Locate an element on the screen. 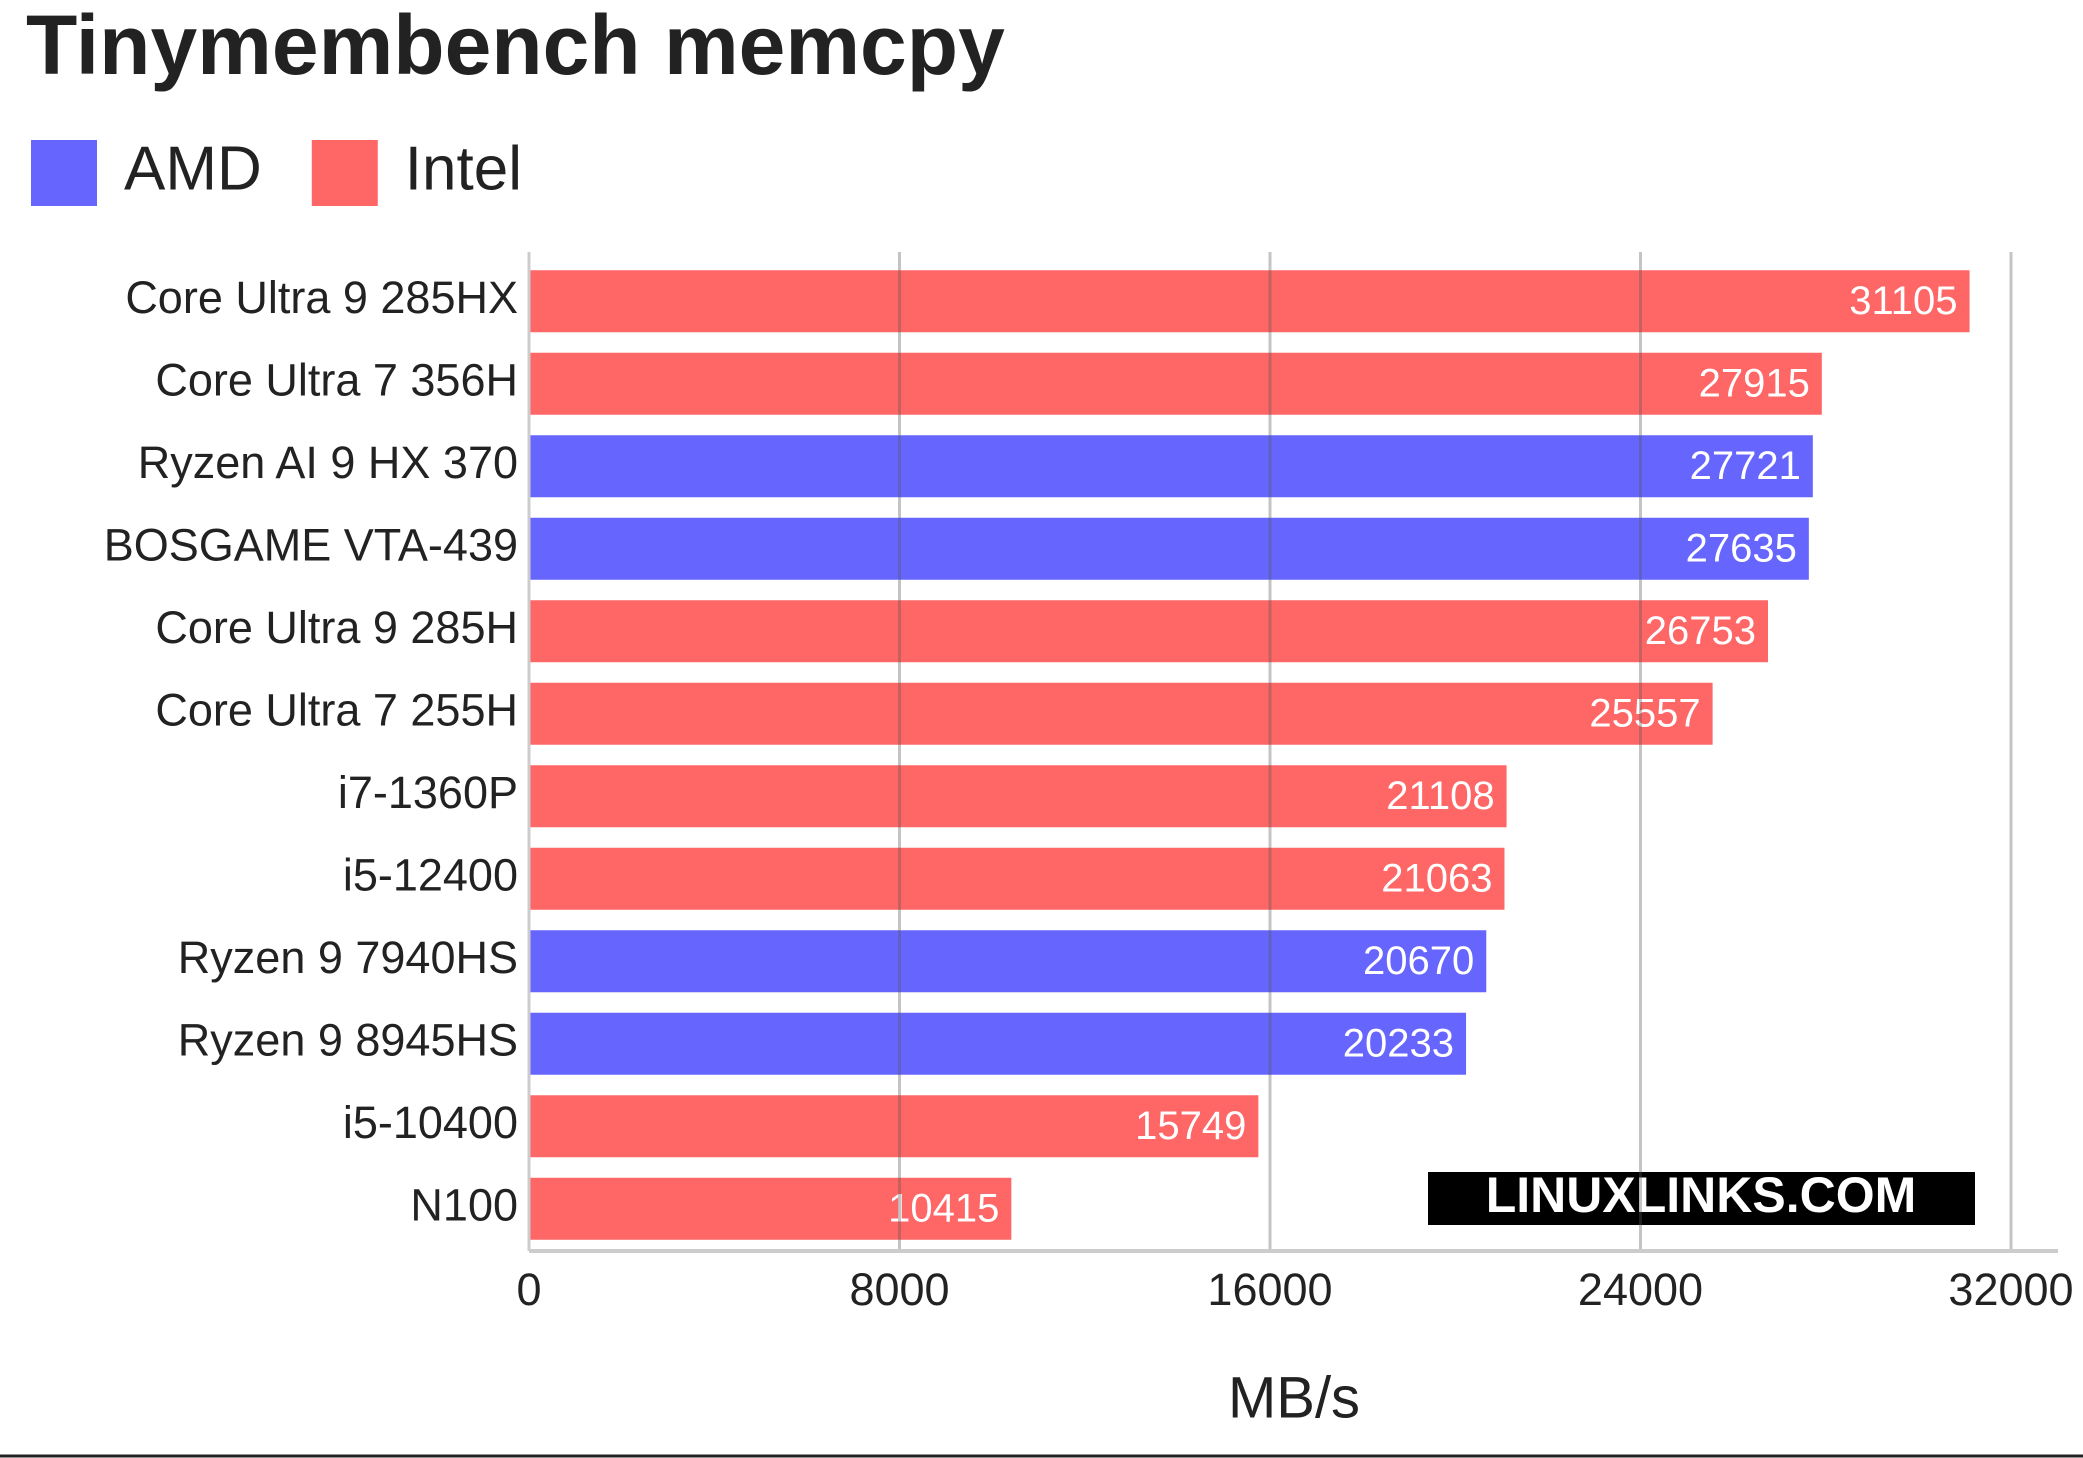  y-tick-label: Core Ultra 7 255H is located at coordinates (336, 710).